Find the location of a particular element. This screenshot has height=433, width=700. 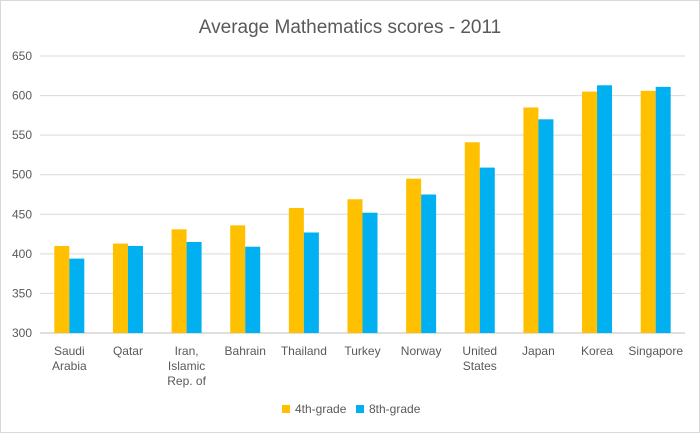

chart-title: Average Mathematics scores - 2011 is located at coordinates (350, 27).